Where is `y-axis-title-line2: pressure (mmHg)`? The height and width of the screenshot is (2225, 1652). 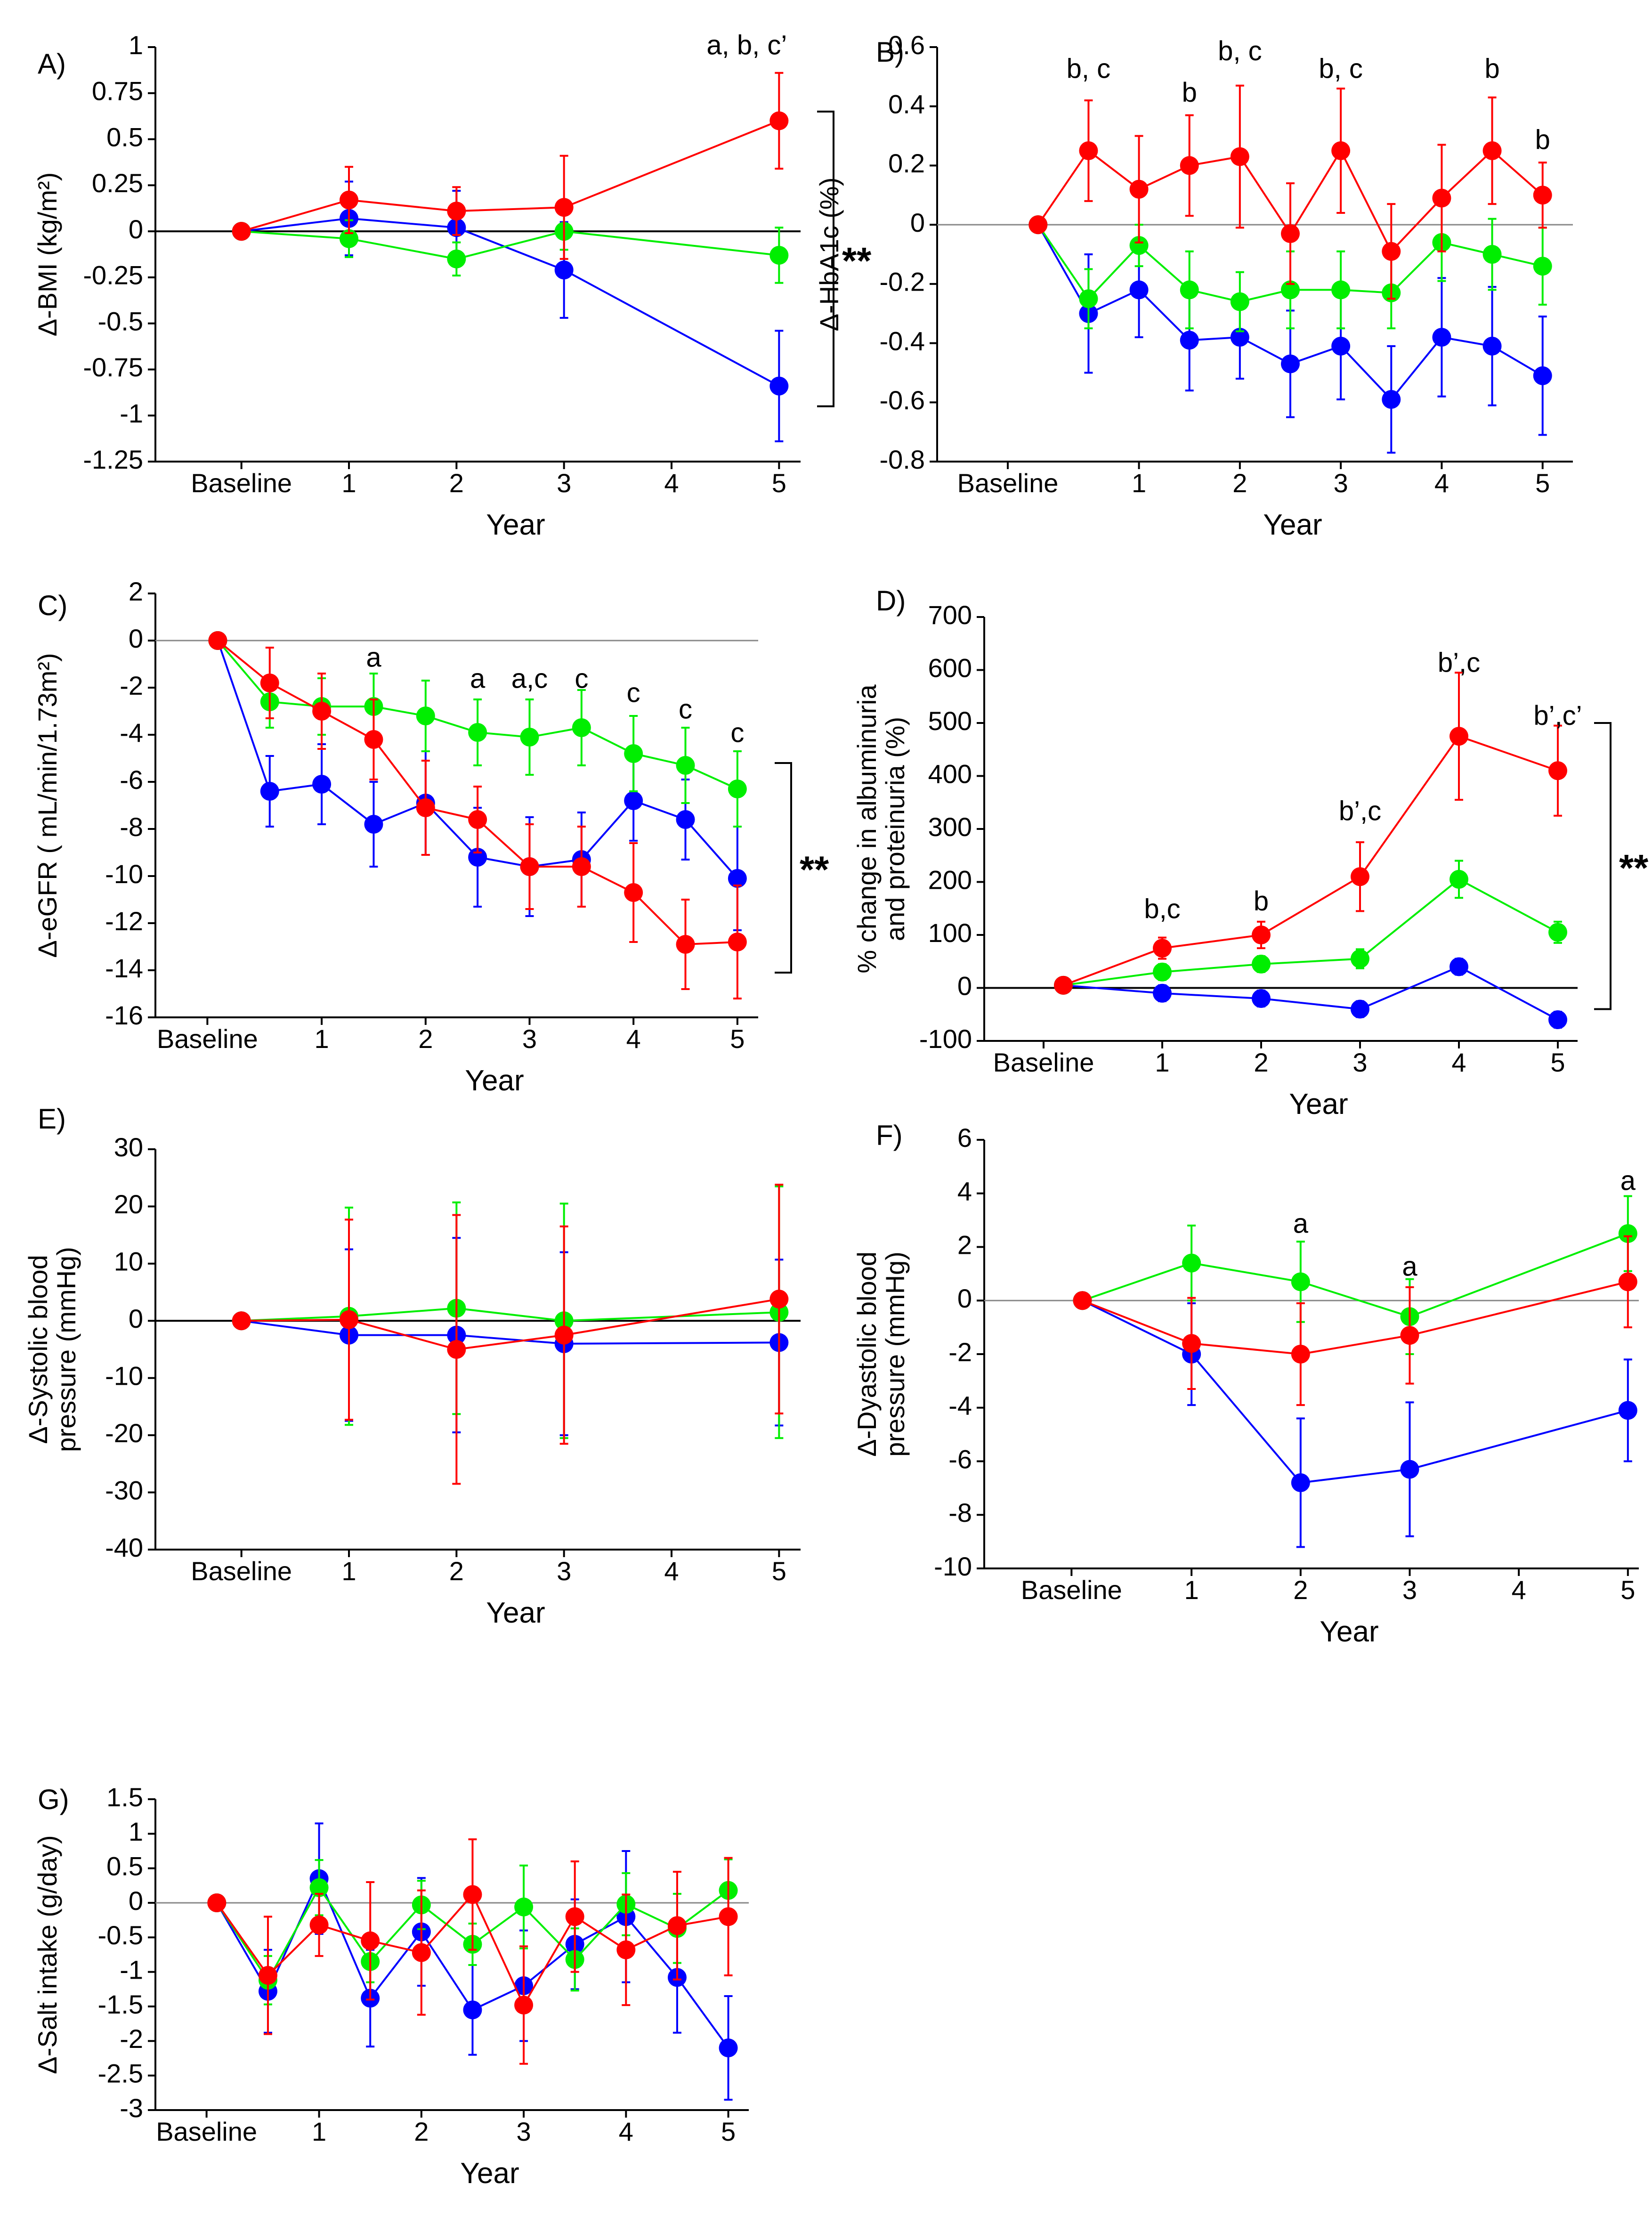 y-axis-title-line2: pressure (mmHg) is located at coordinates (66, 1349).